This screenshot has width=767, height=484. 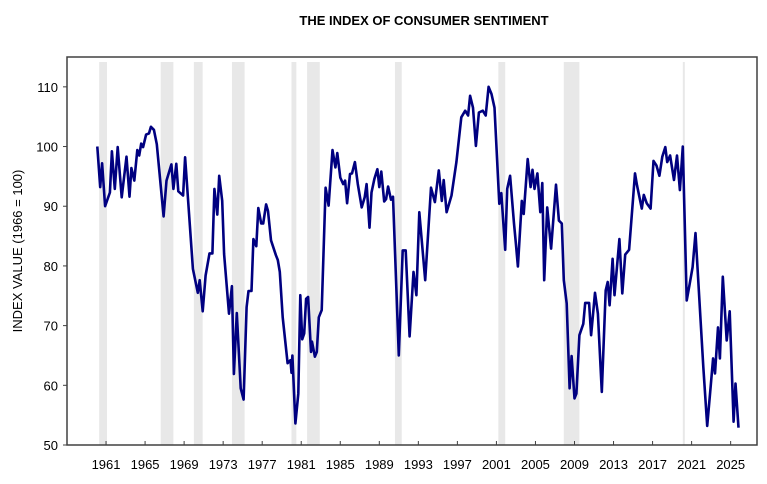 What do you see at coordinates (17, 251) in the screenshot?
I see `y-axis-label: INDEX VALUE (1966 = 100)` at bounding box center [17, 251].